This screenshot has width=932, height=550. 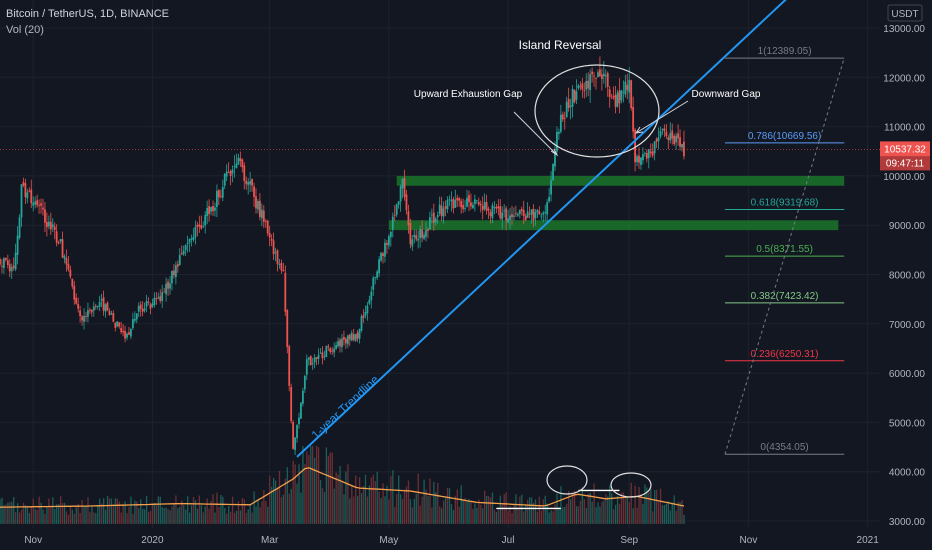 What do you see at coordinates (907, 423) in the screenshot?
I see `y-tick-label: 5000.00` at bounding box center [907, 423].